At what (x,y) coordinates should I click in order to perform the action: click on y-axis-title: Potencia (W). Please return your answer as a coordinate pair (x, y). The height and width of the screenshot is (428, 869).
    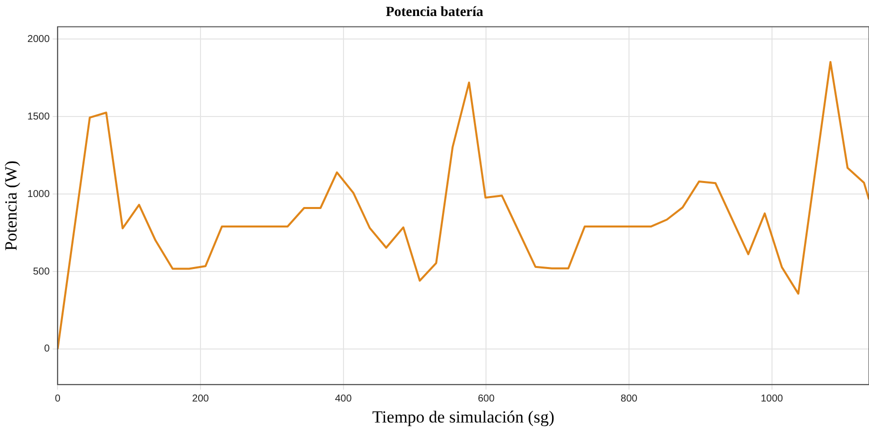
    Looking at the image, I should click on (11, 205).